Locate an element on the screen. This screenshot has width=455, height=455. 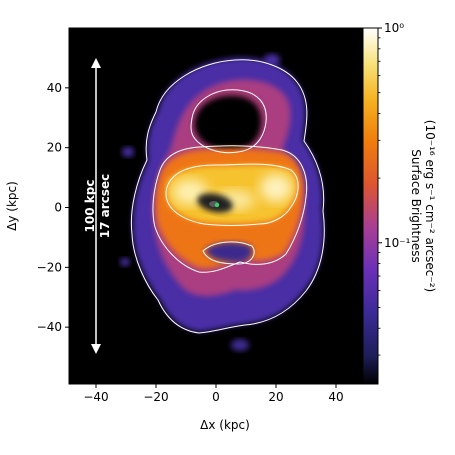
colorbar-tick-label: 10⁻¹ is located at coordinates (397, 243).